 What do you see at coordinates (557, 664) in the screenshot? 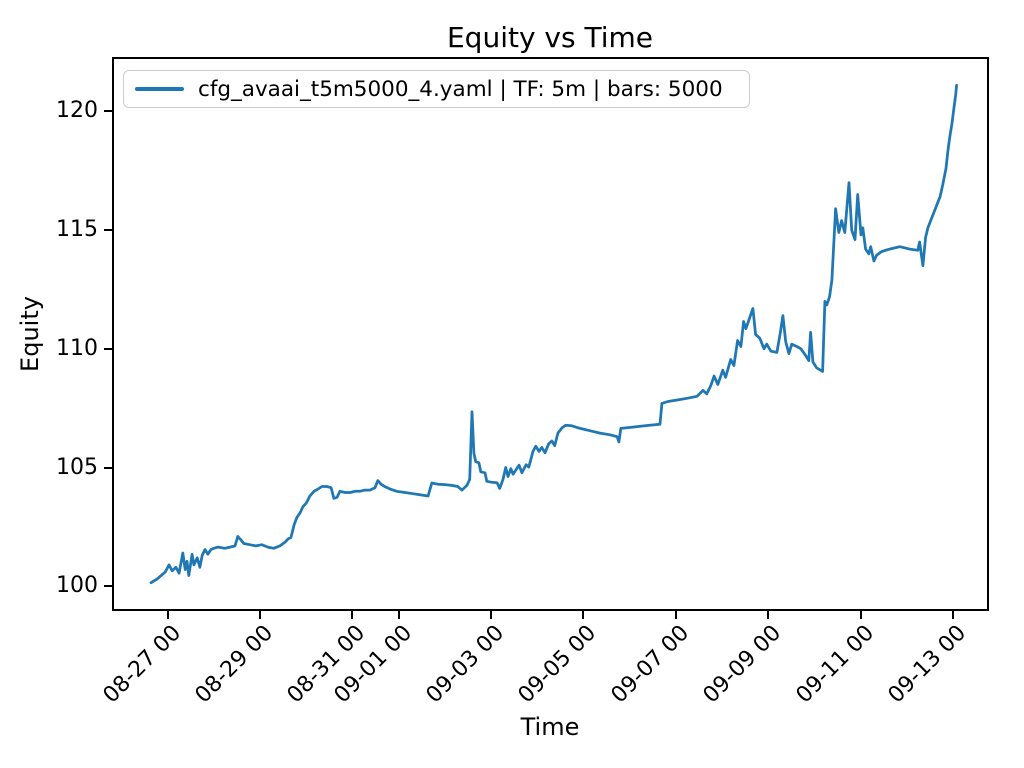
I see `x-tick-label: 09-05 00` at bounding box center [557, 664].